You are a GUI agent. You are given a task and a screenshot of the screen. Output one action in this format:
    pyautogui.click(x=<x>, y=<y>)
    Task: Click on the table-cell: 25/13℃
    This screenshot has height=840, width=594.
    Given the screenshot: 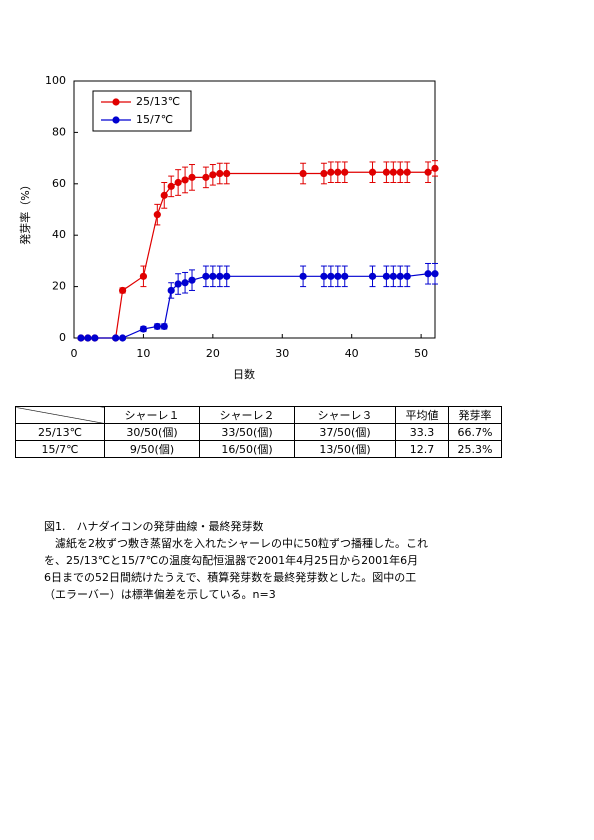 What is the action you would take?
    pyautogui.click(x=60, y=432)
    